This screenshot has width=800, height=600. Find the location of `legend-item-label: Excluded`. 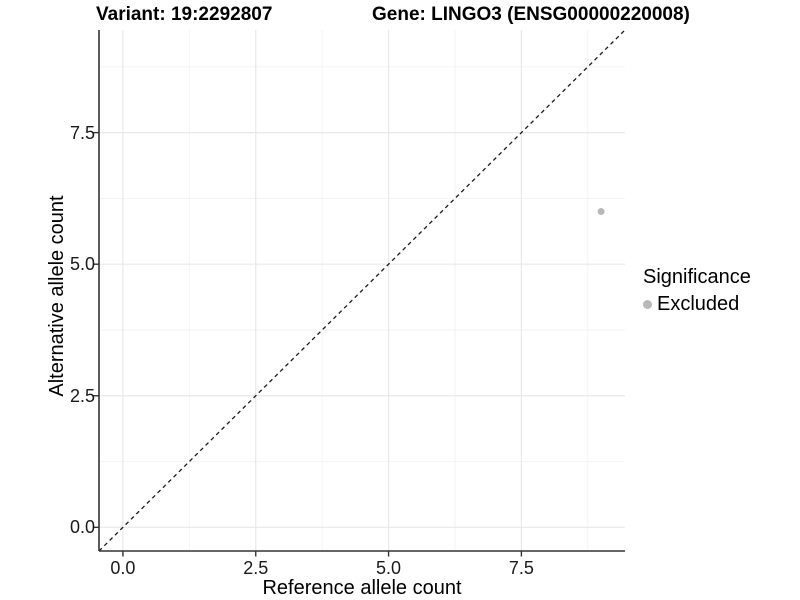

legend-item-label: Excluded is located at coordinates (698, 304).